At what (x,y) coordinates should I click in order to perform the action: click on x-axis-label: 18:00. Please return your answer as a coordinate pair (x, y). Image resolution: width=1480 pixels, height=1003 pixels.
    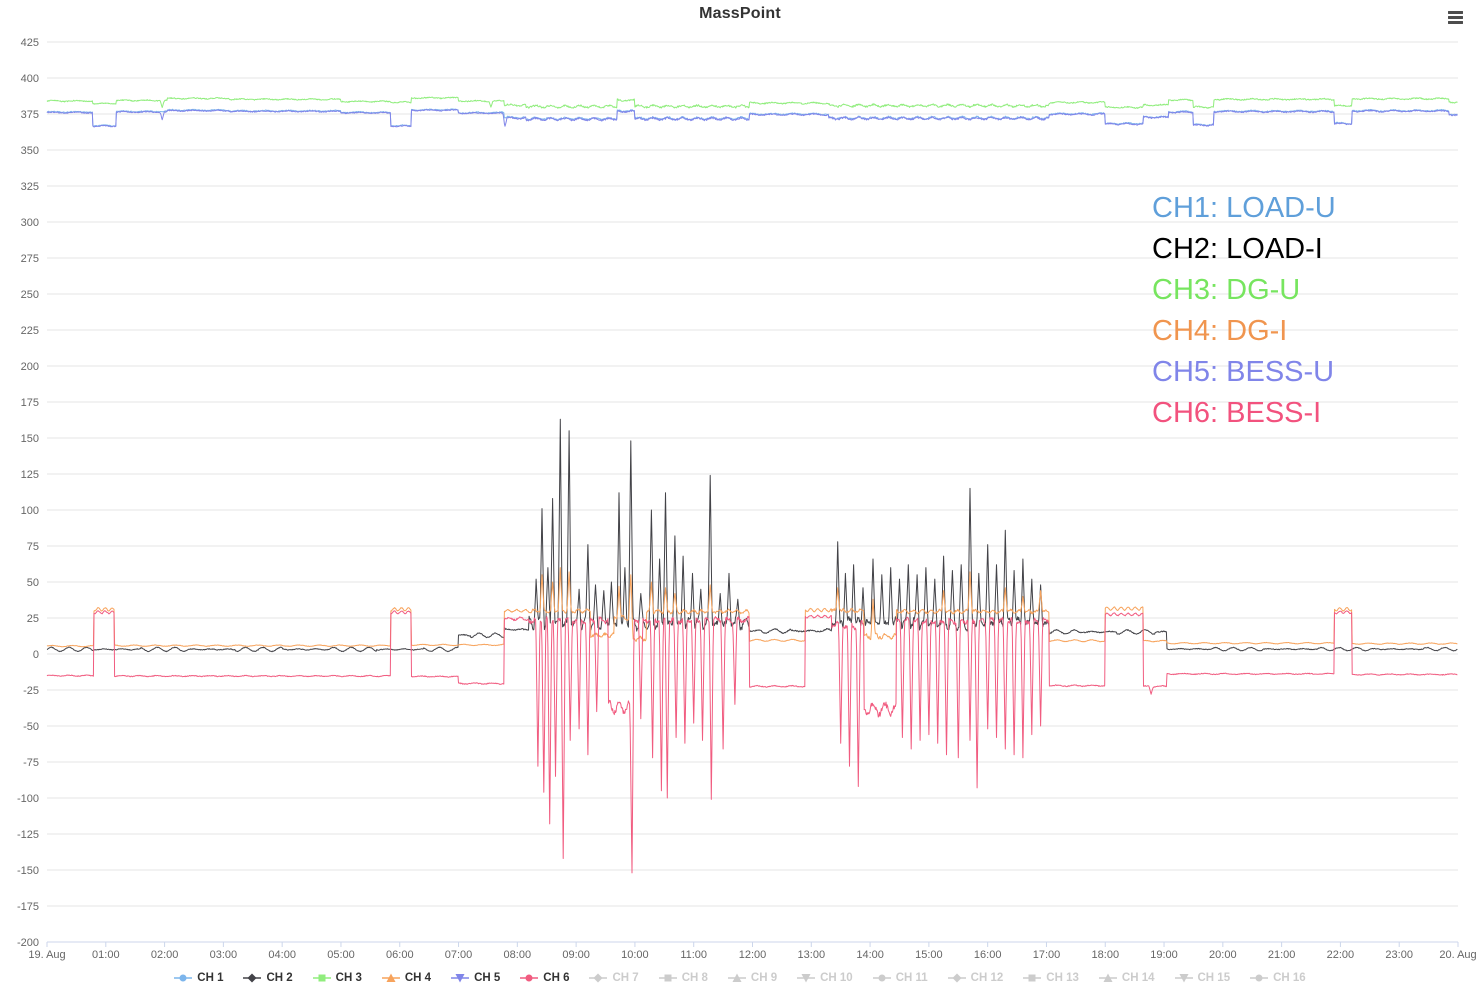
    Looking at the image, I should click on (1106, 955).